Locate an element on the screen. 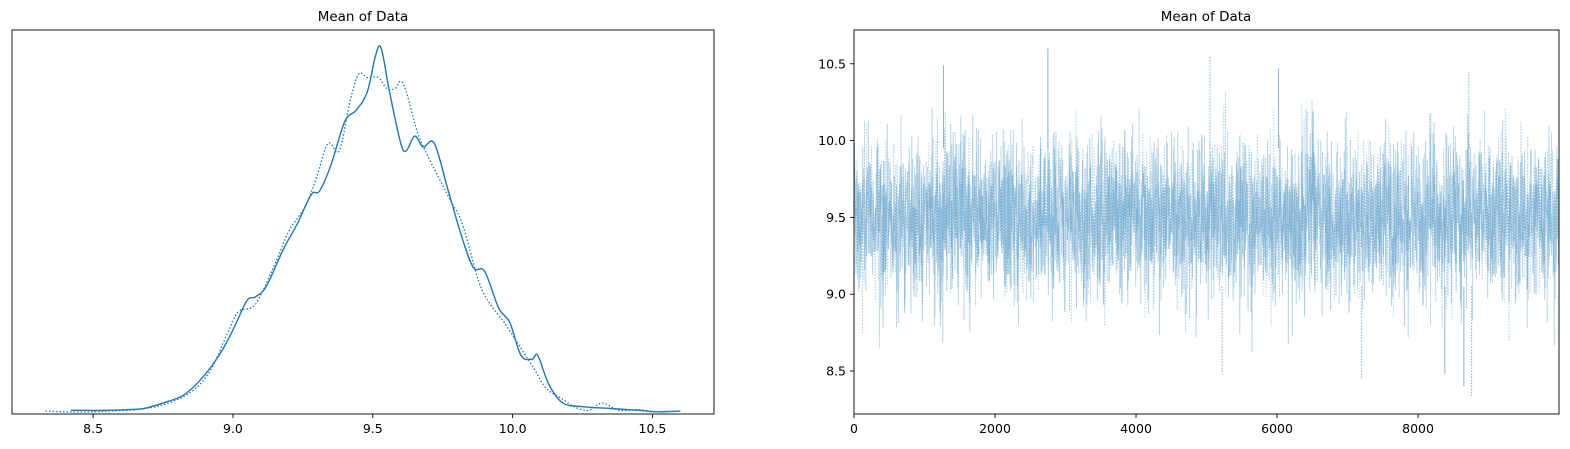 Image resolution: width=1570 pixels, height=449 pixels. trace-x-tick-label: 8000 is located at coordinates (1418, 428).